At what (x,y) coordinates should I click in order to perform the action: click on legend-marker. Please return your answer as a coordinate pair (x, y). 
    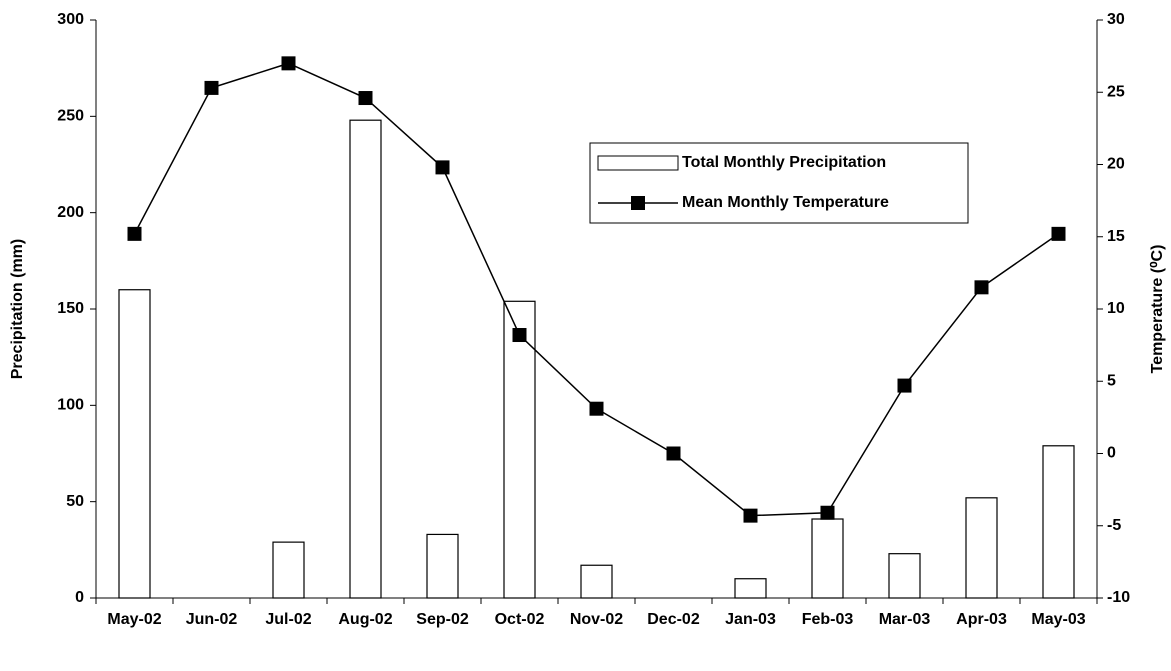
    Looking at the image, I should click on (638, 203).